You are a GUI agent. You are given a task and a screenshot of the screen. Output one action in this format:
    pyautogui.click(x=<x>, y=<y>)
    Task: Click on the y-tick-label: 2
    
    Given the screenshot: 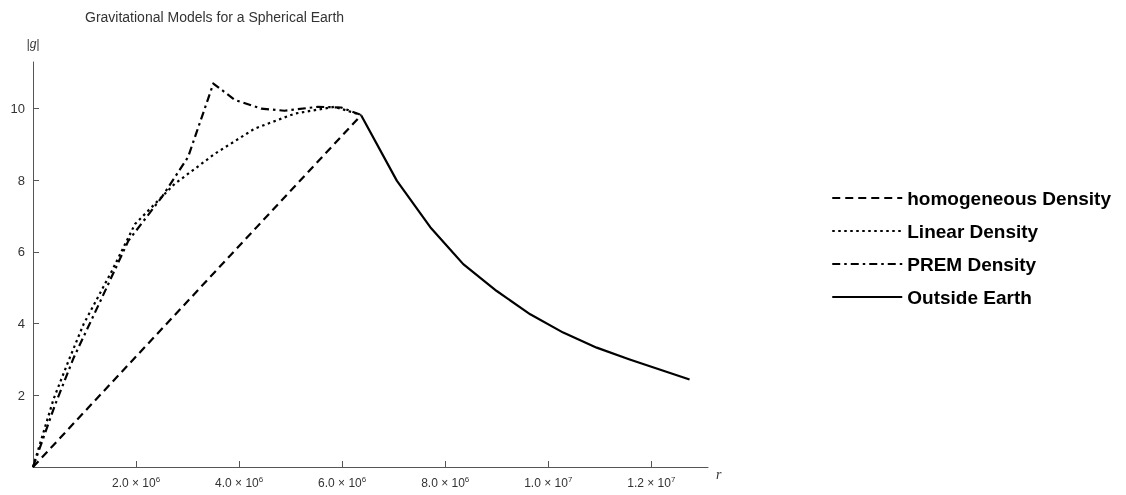 What is the action you would take?
    pyautogui.click(x=21, y=395)
    